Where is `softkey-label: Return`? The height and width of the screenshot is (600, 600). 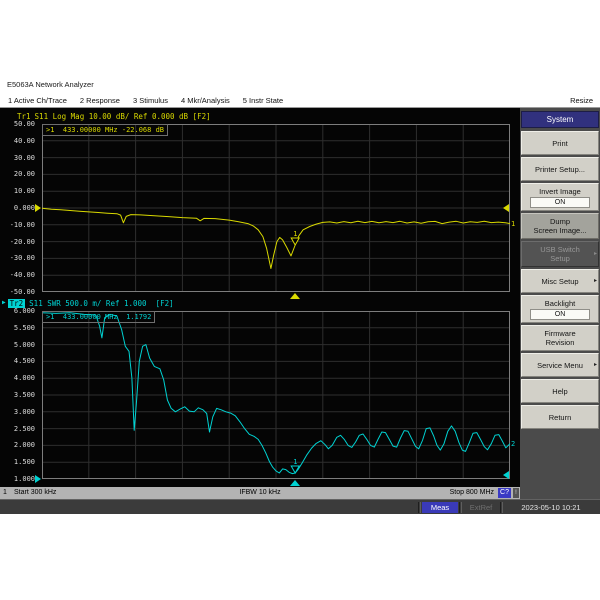
softkey-label: Return is located at coordinates (560, 417).